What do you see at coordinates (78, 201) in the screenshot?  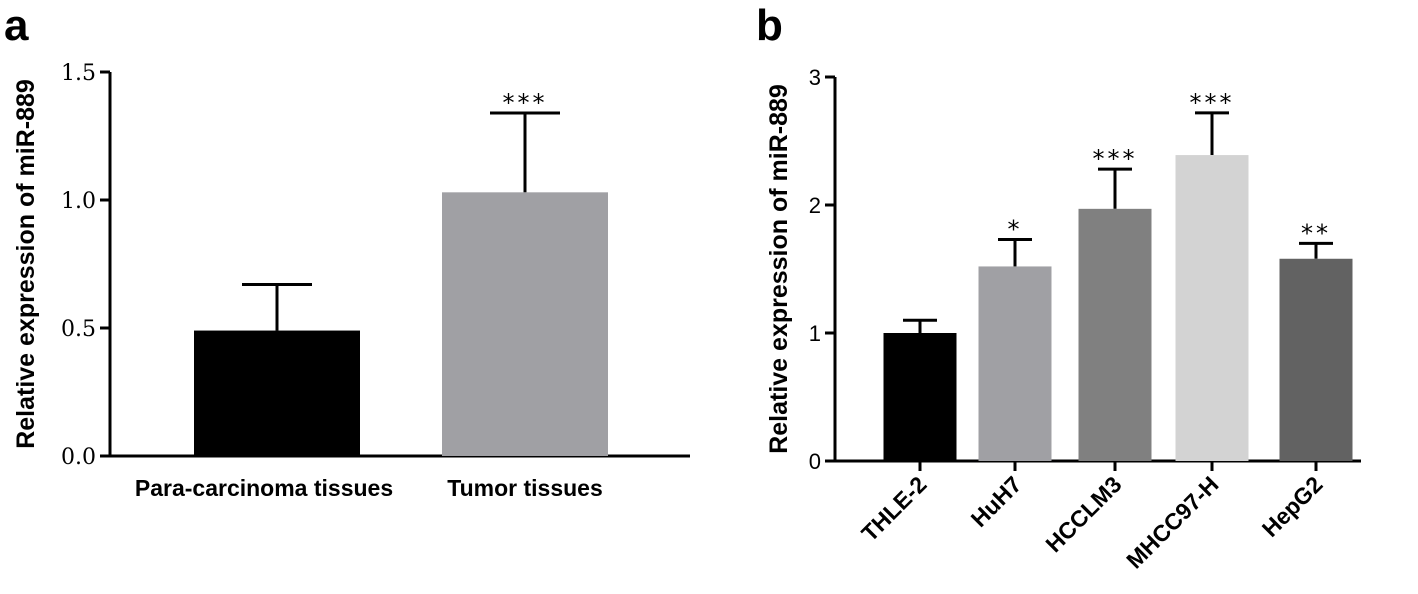 I see `panel-a-y-tick-label: 1.0` at bounding box center [78, 201].